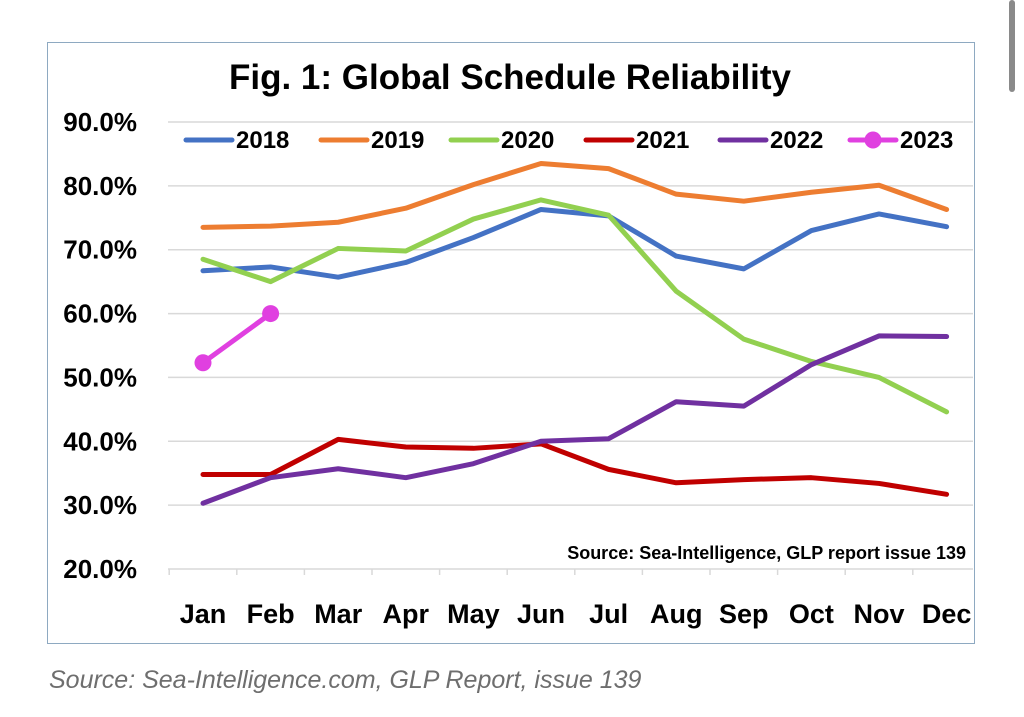 The image size is (1024, 717). Describe the element at coordinates (527, 140) in the screenshot. I see `legend-label-2020: 2020` at that location.